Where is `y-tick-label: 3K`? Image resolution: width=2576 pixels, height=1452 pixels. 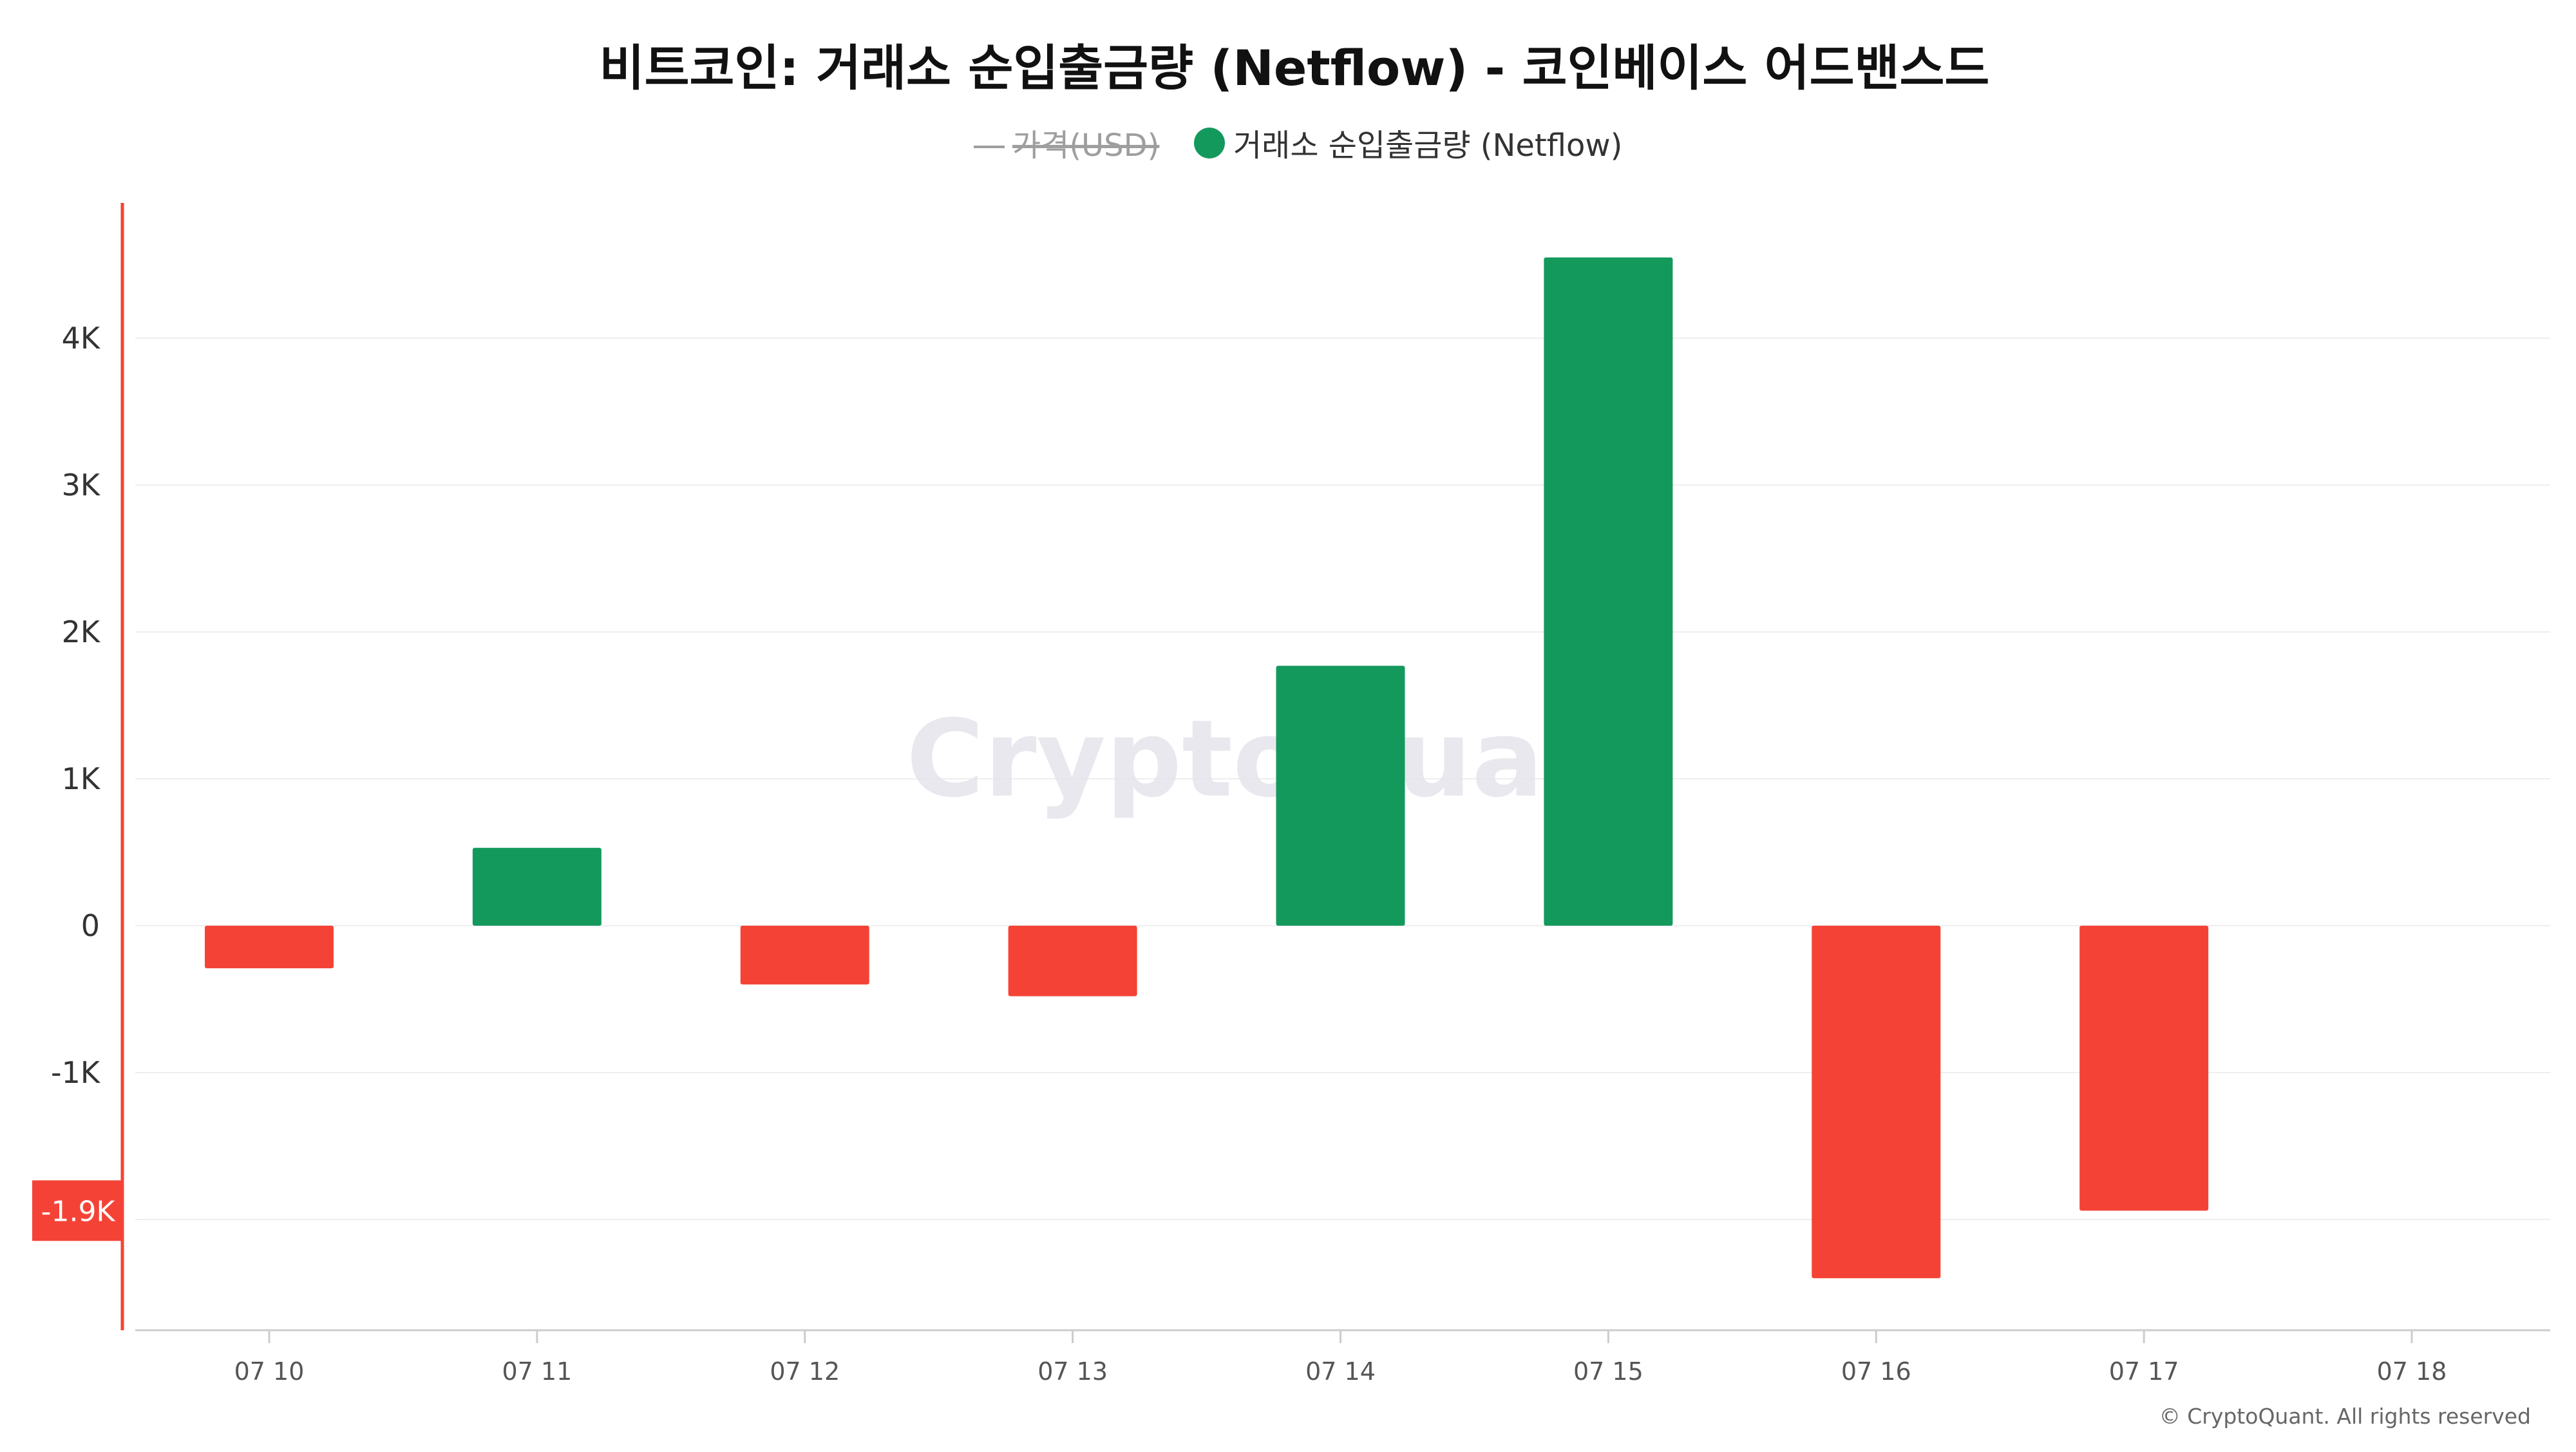 y-tick-label: 3K is located at coordinates (81, 485).